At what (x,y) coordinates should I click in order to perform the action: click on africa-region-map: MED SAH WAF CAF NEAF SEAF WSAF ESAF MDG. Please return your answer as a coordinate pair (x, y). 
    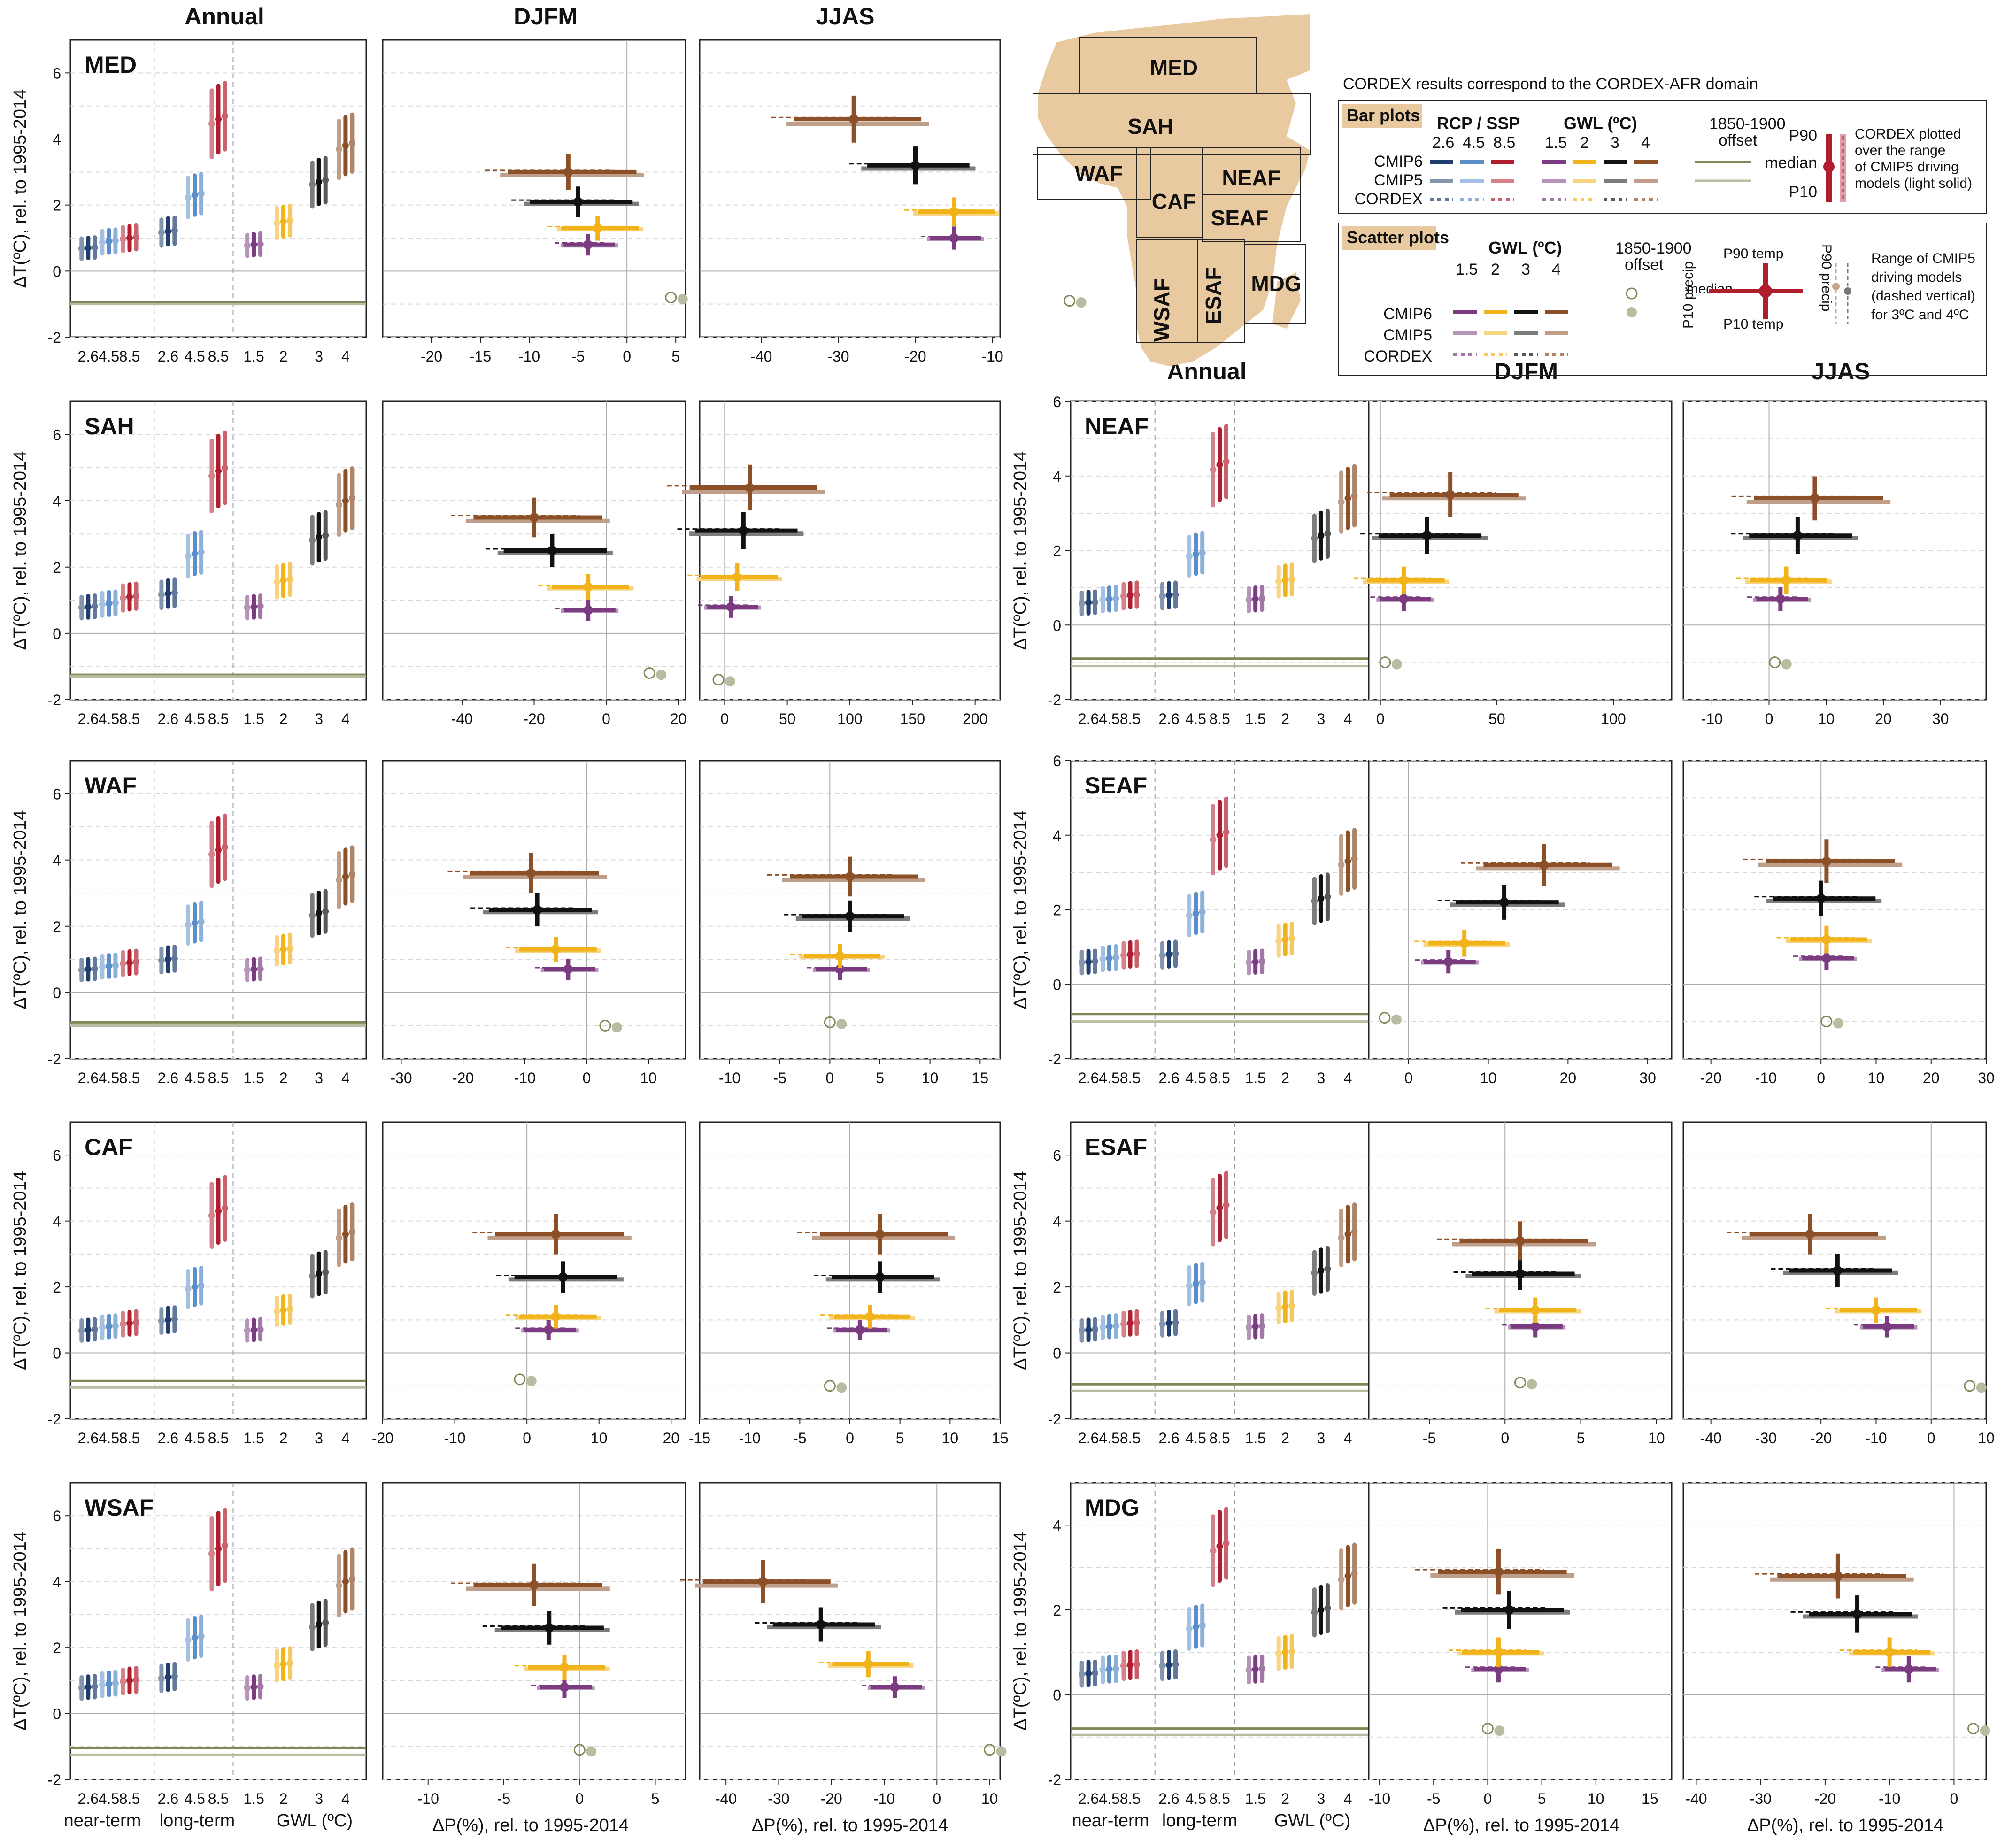
    Looking at the image, I should click on (1172, 190).